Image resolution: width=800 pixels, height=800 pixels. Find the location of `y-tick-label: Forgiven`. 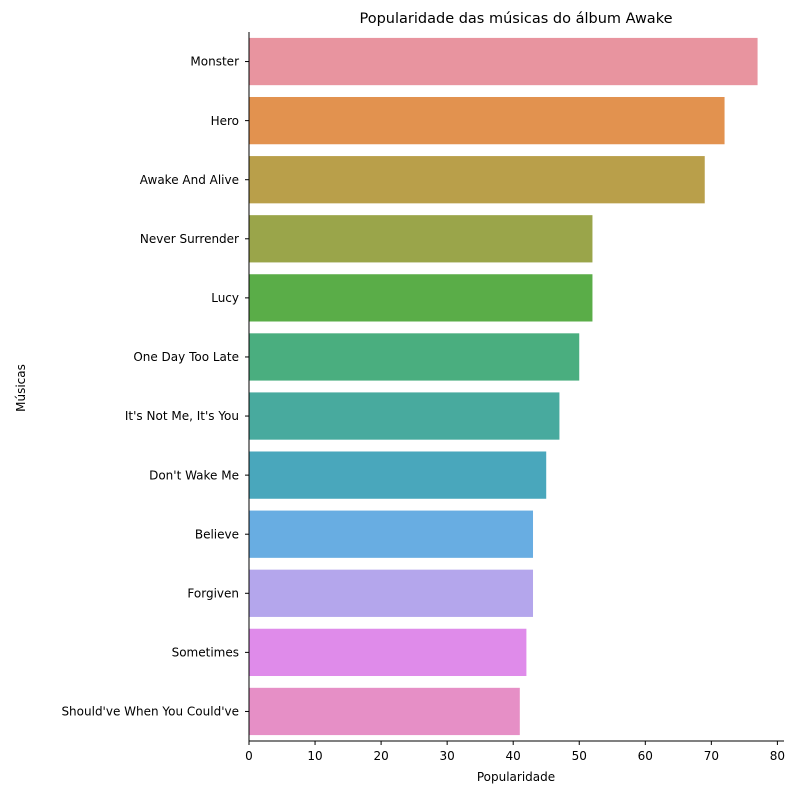

y-tick-label: Forgiven is located at coordinates (213, 593).